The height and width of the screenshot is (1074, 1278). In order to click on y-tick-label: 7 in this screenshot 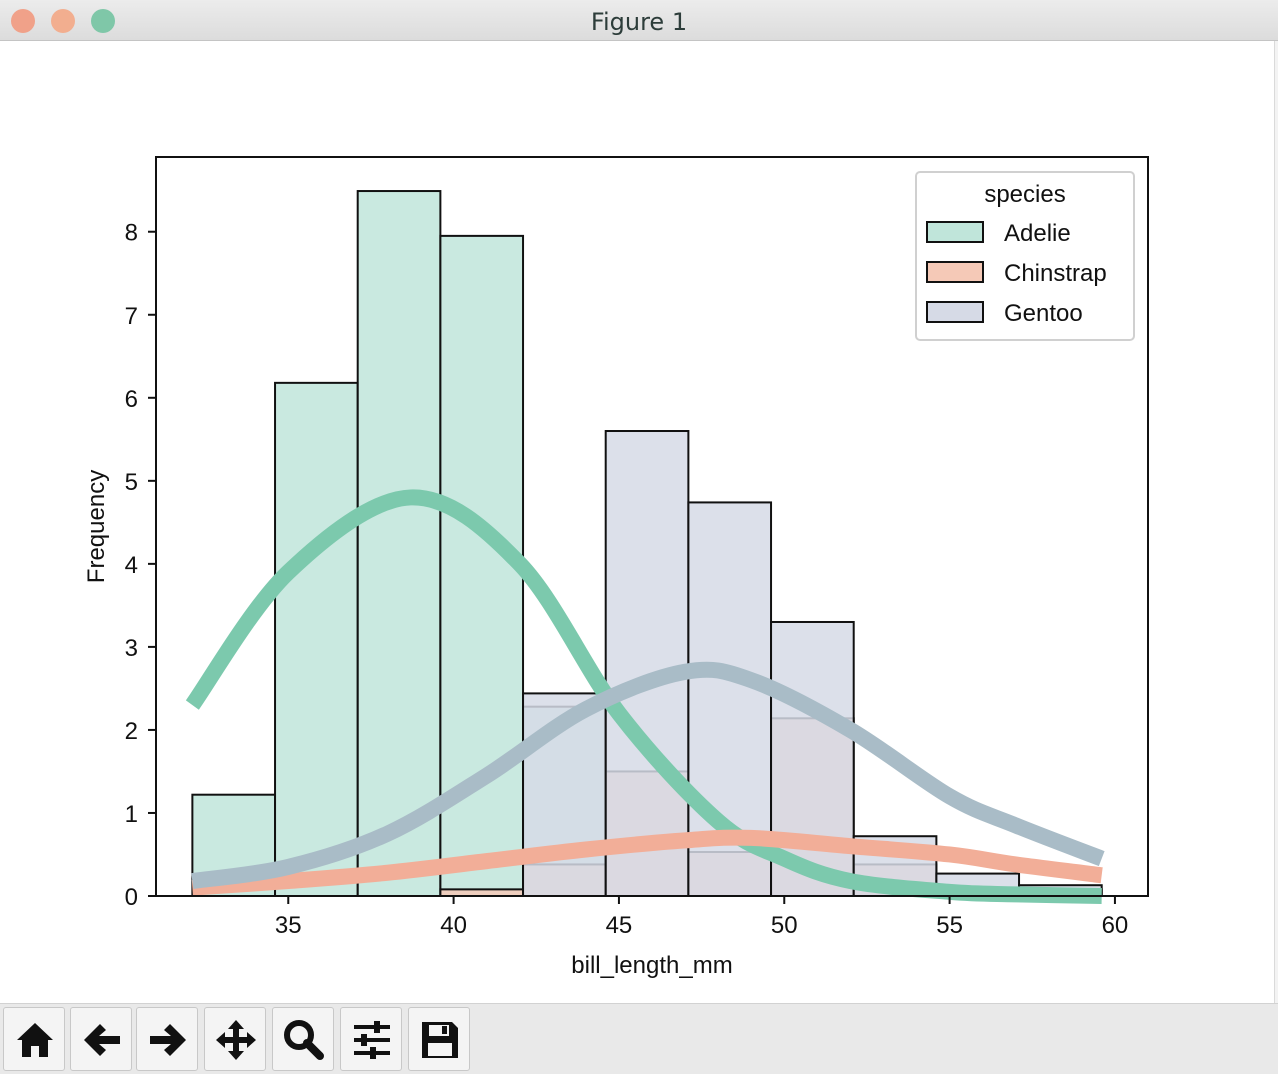, I will do `click(131, 316)`.